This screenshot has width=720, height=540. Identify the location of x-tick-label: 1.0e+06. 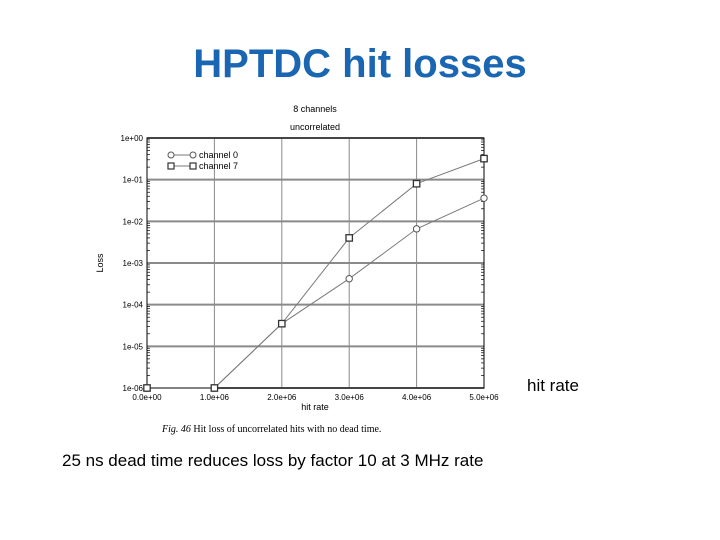
(215, 397).